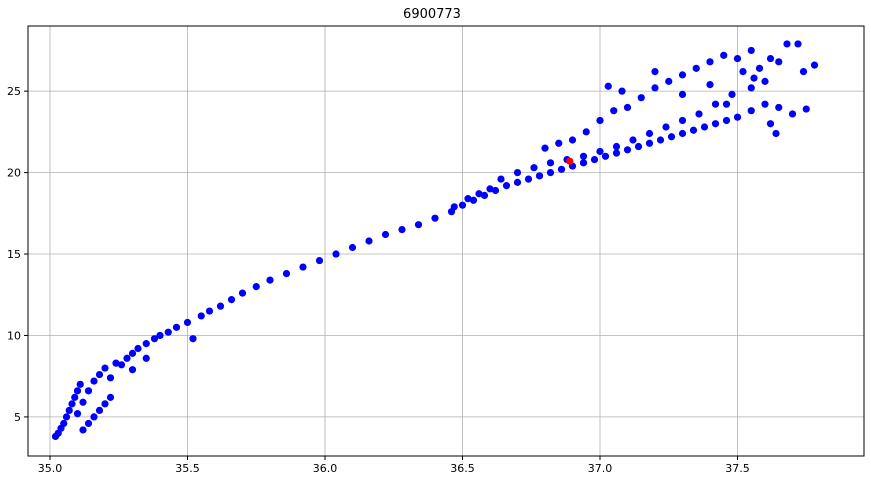 The width and height of the screenshot is (871, 482). I want to click on y-axis: 5 10 15 20 25, so click(17, 254).